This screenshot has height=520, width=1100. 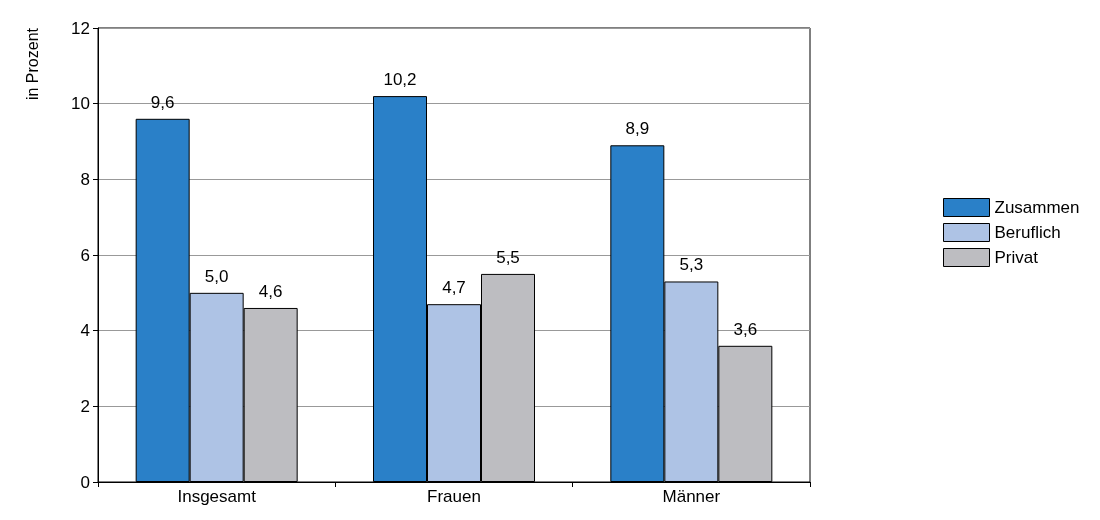 I want to click on y-tick-label: 10, so click(x=80, y=104).